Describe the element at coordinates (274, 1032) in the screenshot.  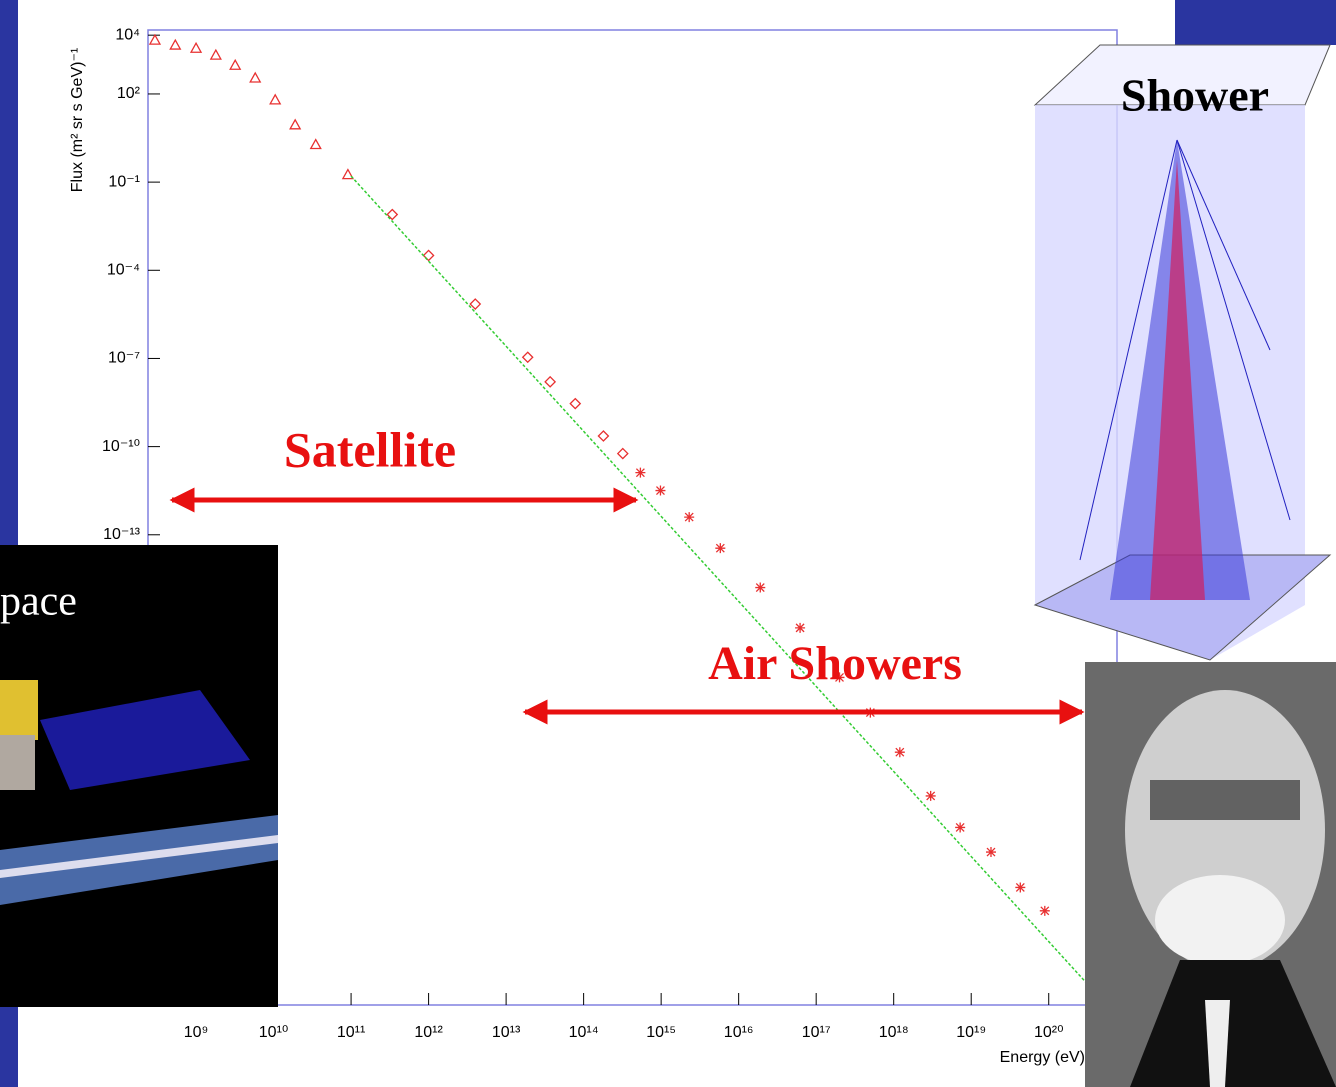
I see `x-tick-label: 10¹⁰` at that location.